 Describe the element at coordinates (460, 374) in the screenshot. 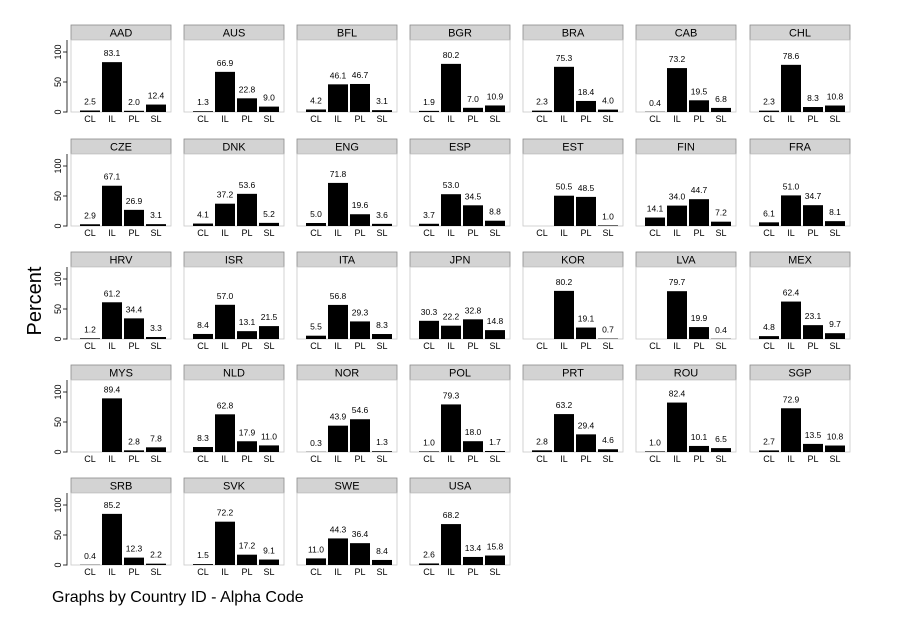

I see `panel-title: POL` at that location.